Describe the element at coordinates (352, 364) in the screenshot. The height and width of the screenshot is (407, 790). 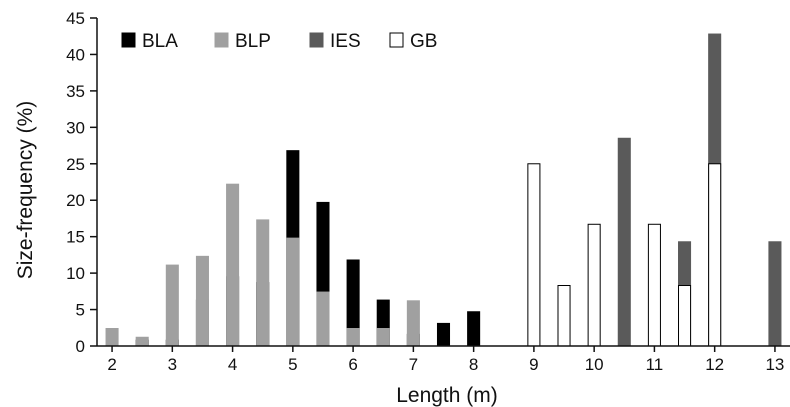
I see `x-tick-label: 6` at that location.